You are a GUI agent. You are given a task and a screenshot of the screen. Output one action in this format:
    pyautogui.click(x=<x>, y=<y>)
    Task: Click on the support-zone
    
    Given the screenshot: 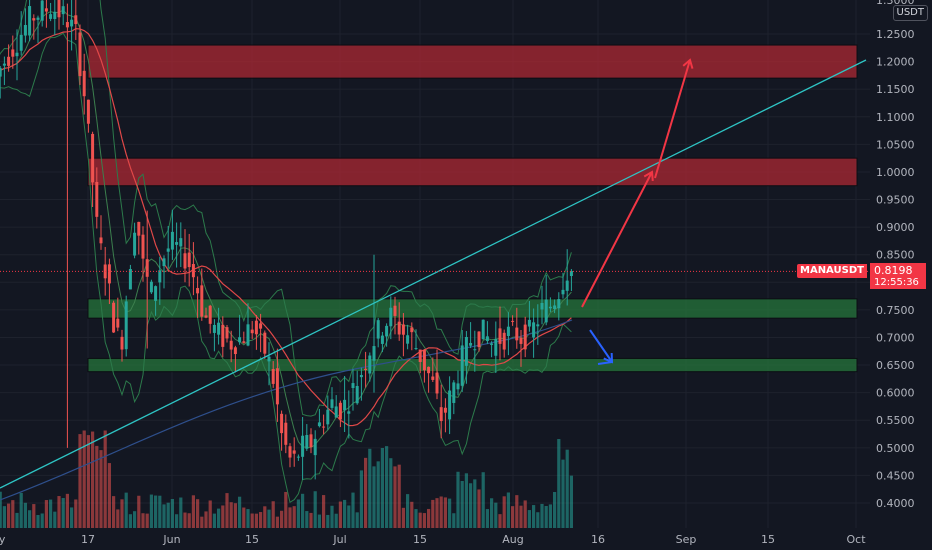 What is the action you would take?
    pyautogui.click(x=472, y=365)
    